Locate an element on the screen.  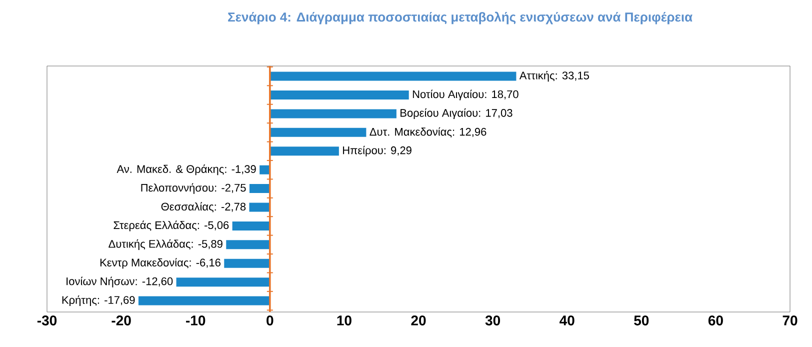
data-label: Στερεάς Ελλάδας: -5,06 is located at coordinates (171, 226).